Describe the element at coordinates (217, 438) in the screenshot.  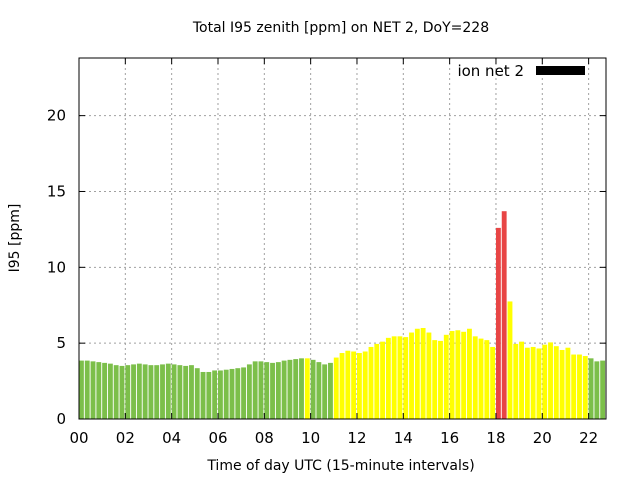
I see `x-tick-label: 06` at that location.